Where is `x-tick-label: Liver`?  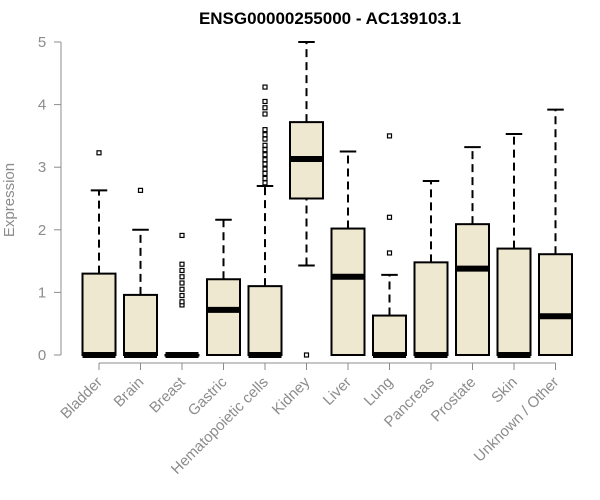
x-tick-label: Liver is located at coordinates (337, 391).